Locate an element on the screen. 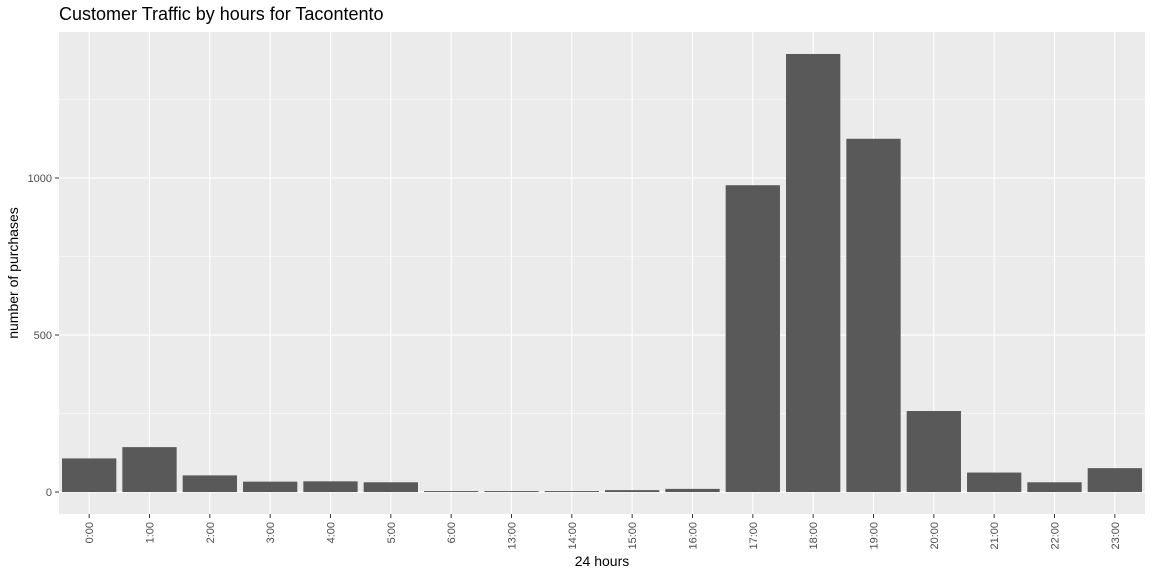  y-tick-label: 500 is located at coordinates (43, 336).